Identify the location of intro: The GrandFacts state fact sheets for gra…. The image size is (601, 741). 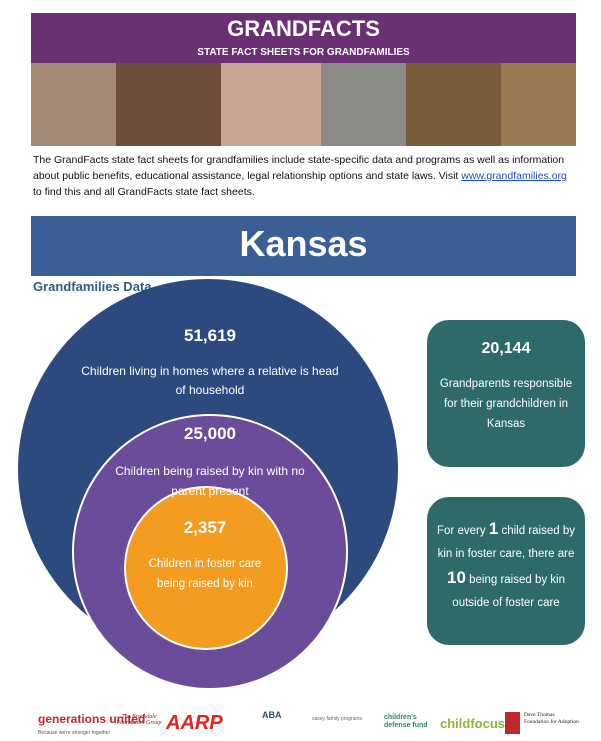
(303, 176).